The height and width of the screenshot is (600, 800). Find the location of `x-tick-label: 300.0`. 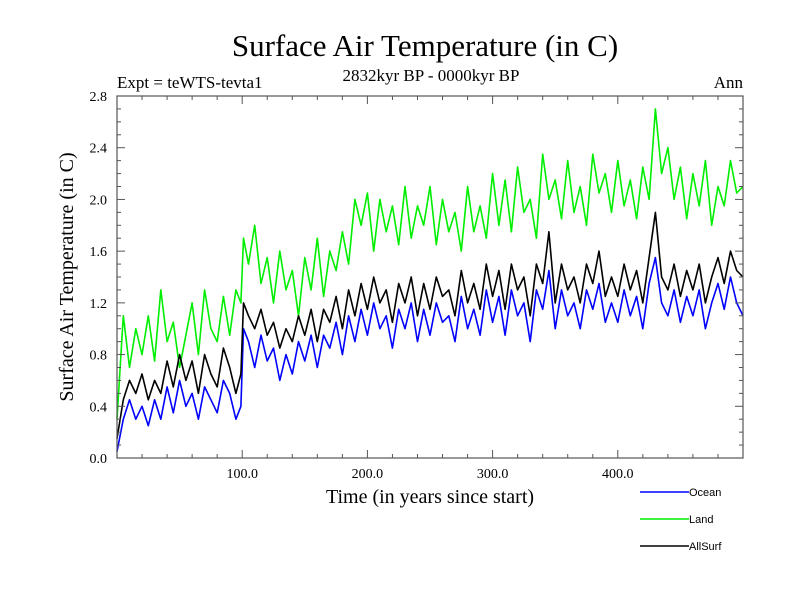

x-tick-label: 300.0 is located at coordinates (493, 474).